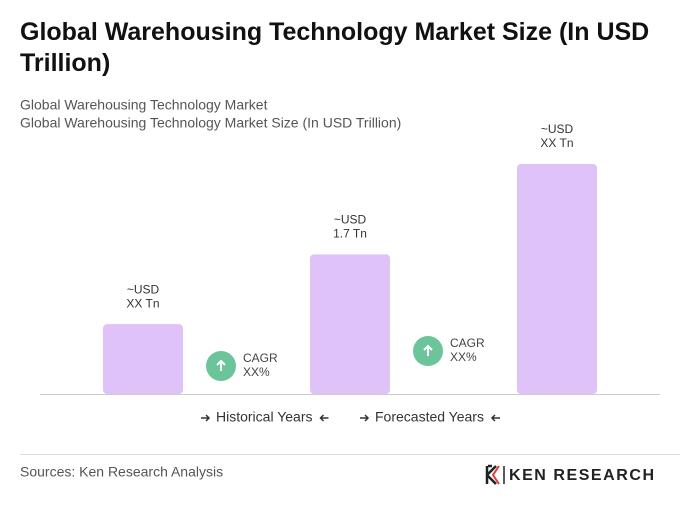 Image resolution: width=700 pixels, height=520 pixels. I want to click on source: Sources: Ken Research Analysis, so click(121, 472).